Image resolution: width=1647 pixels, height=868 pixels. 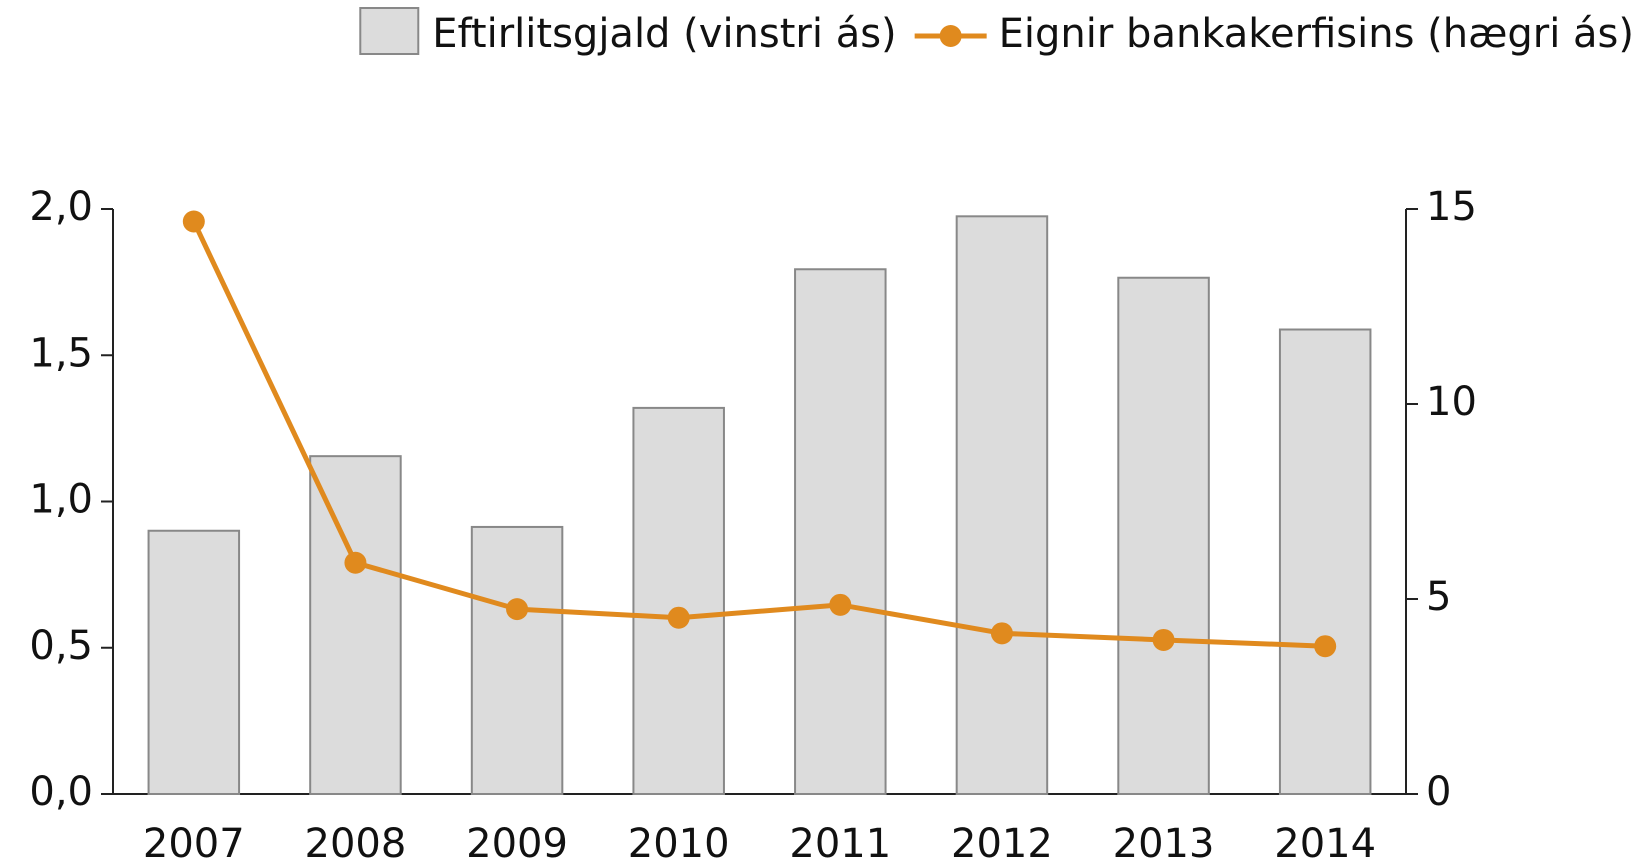 What do you see at coordinates (389, 31) in the screenshot?
I see `legend-swatch` at bounding box center [389, 31].